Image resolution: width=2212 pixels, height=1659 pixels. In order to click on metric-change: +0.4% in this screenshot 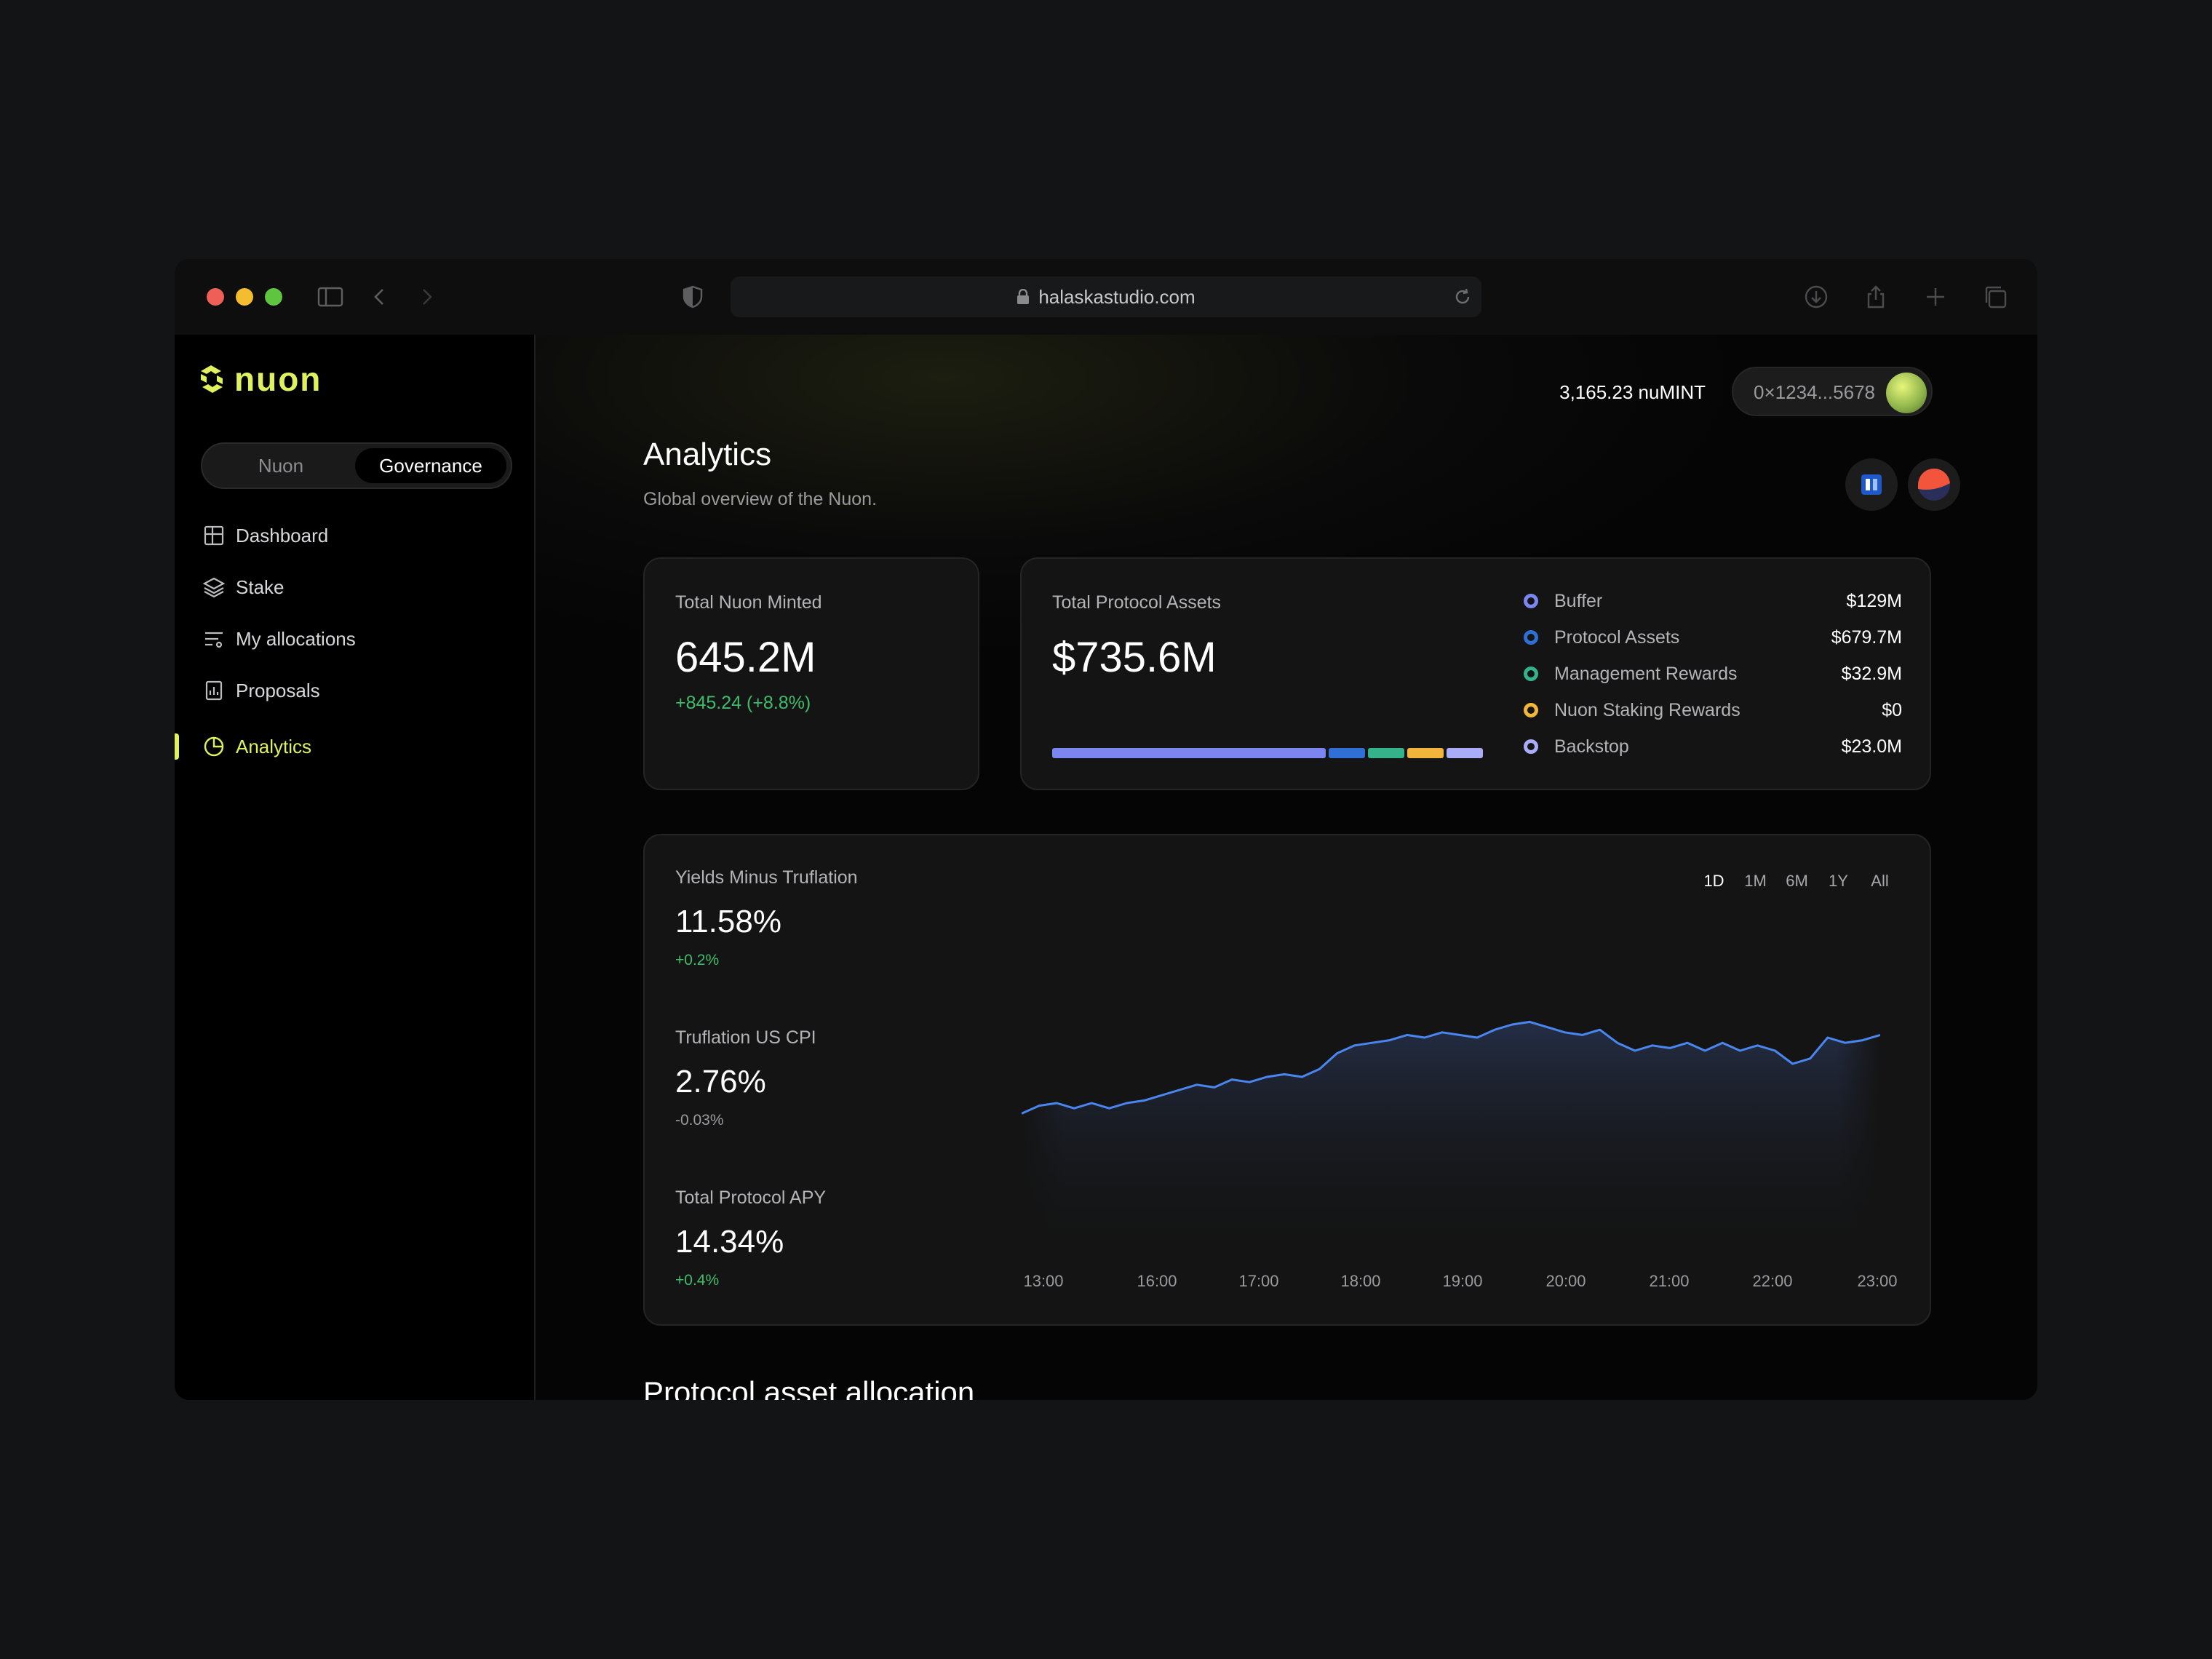, I will do `click(697, 1280)`.